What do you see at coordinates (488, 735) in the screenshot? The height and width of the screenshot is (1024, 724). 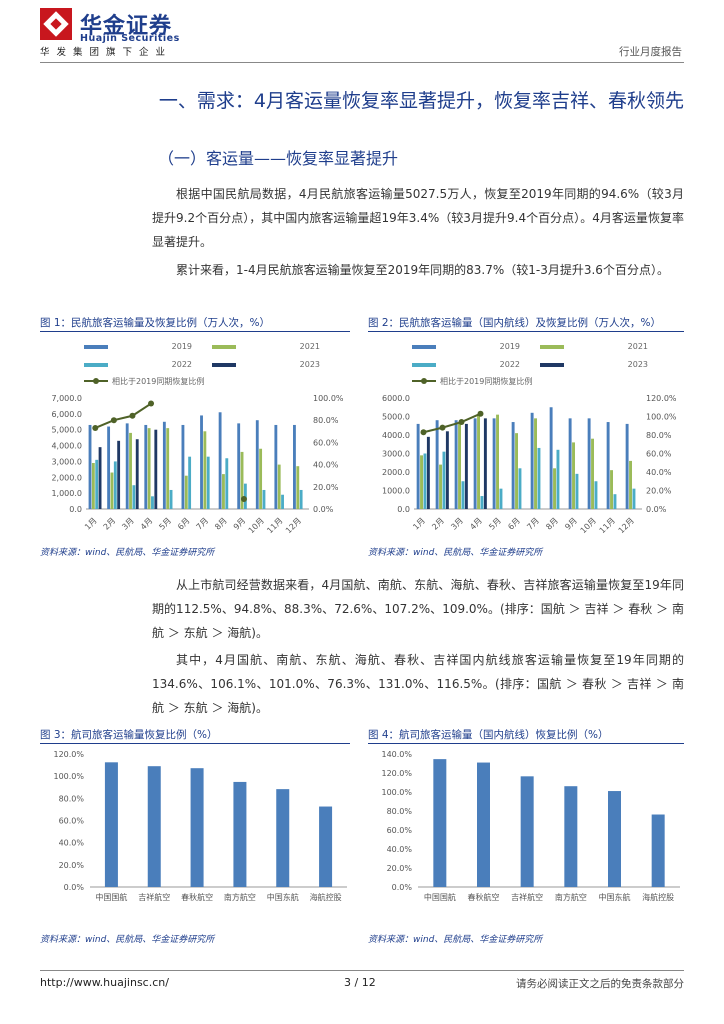 I see `figure-4-title: 图 4：航司旅客运输量（国内航线）恢复比例（%）` at bounding box center [488, 735].